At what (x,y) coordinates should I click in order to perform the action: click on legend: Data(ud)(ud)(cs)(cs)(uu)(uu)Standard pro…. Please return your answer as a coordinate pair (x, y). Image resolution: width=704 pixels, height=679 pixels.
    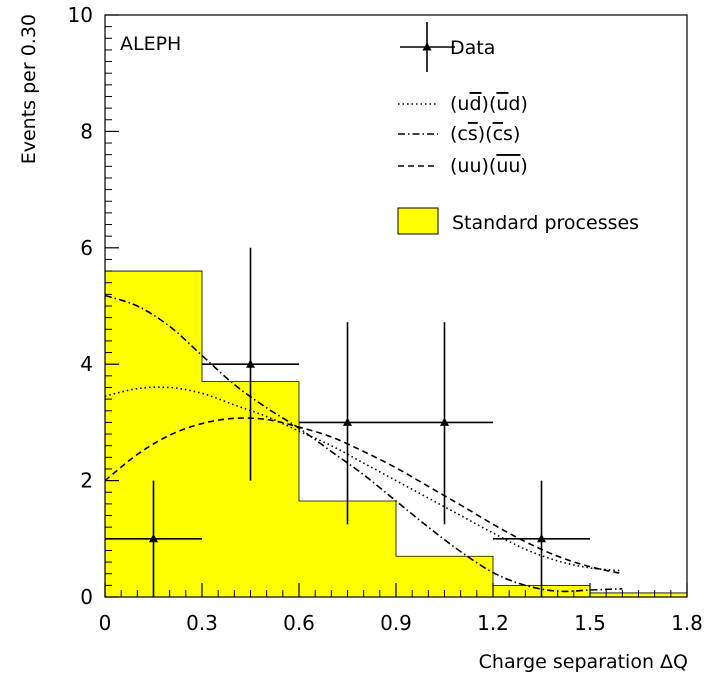
    Looking at the image, I should click on (518, 128).